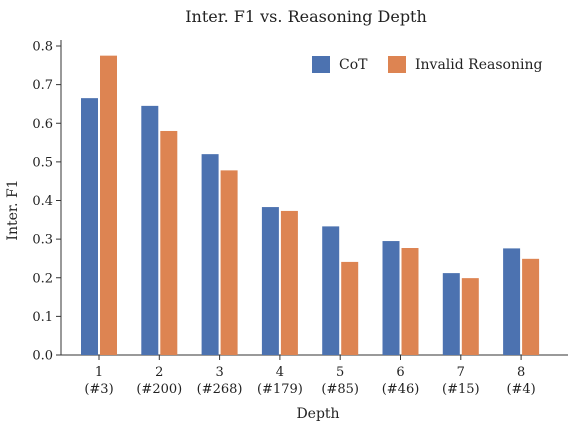 The height and width of the screenshot is (426, 576). I want to click on chart-title: Inter. F1 vs. Reasoning Depth, so click(306, 16).